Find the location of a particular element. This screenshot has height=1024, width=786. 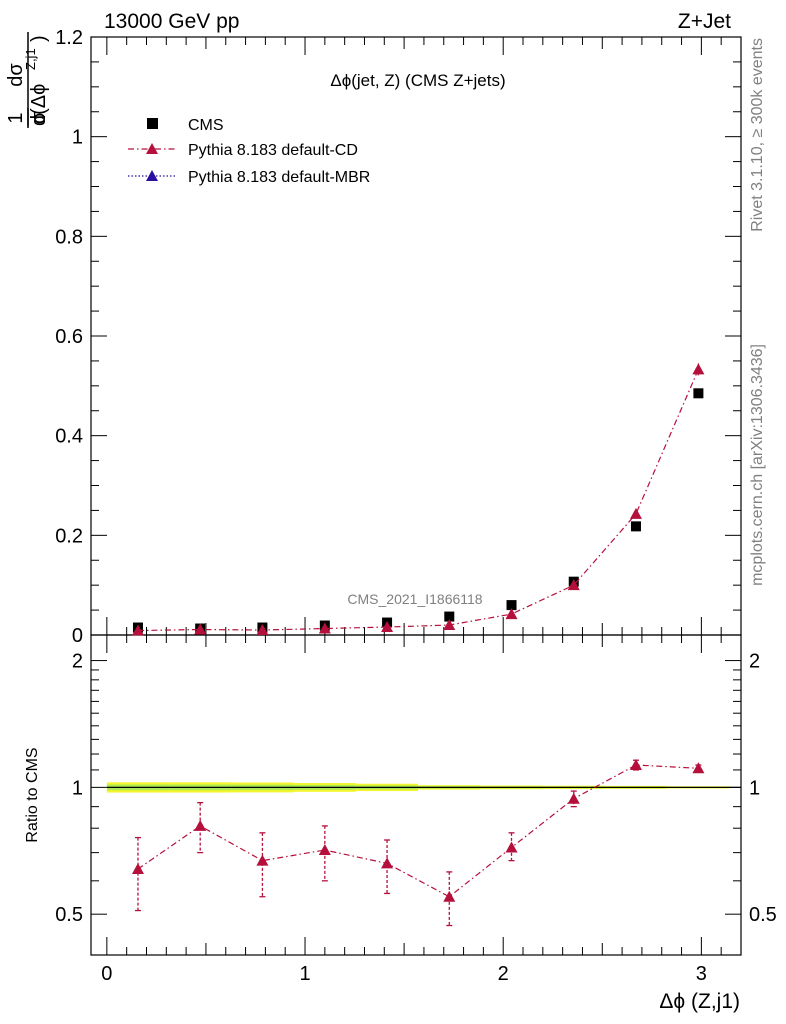

x-tick-label: 1 is located at coordinates (304, 974).